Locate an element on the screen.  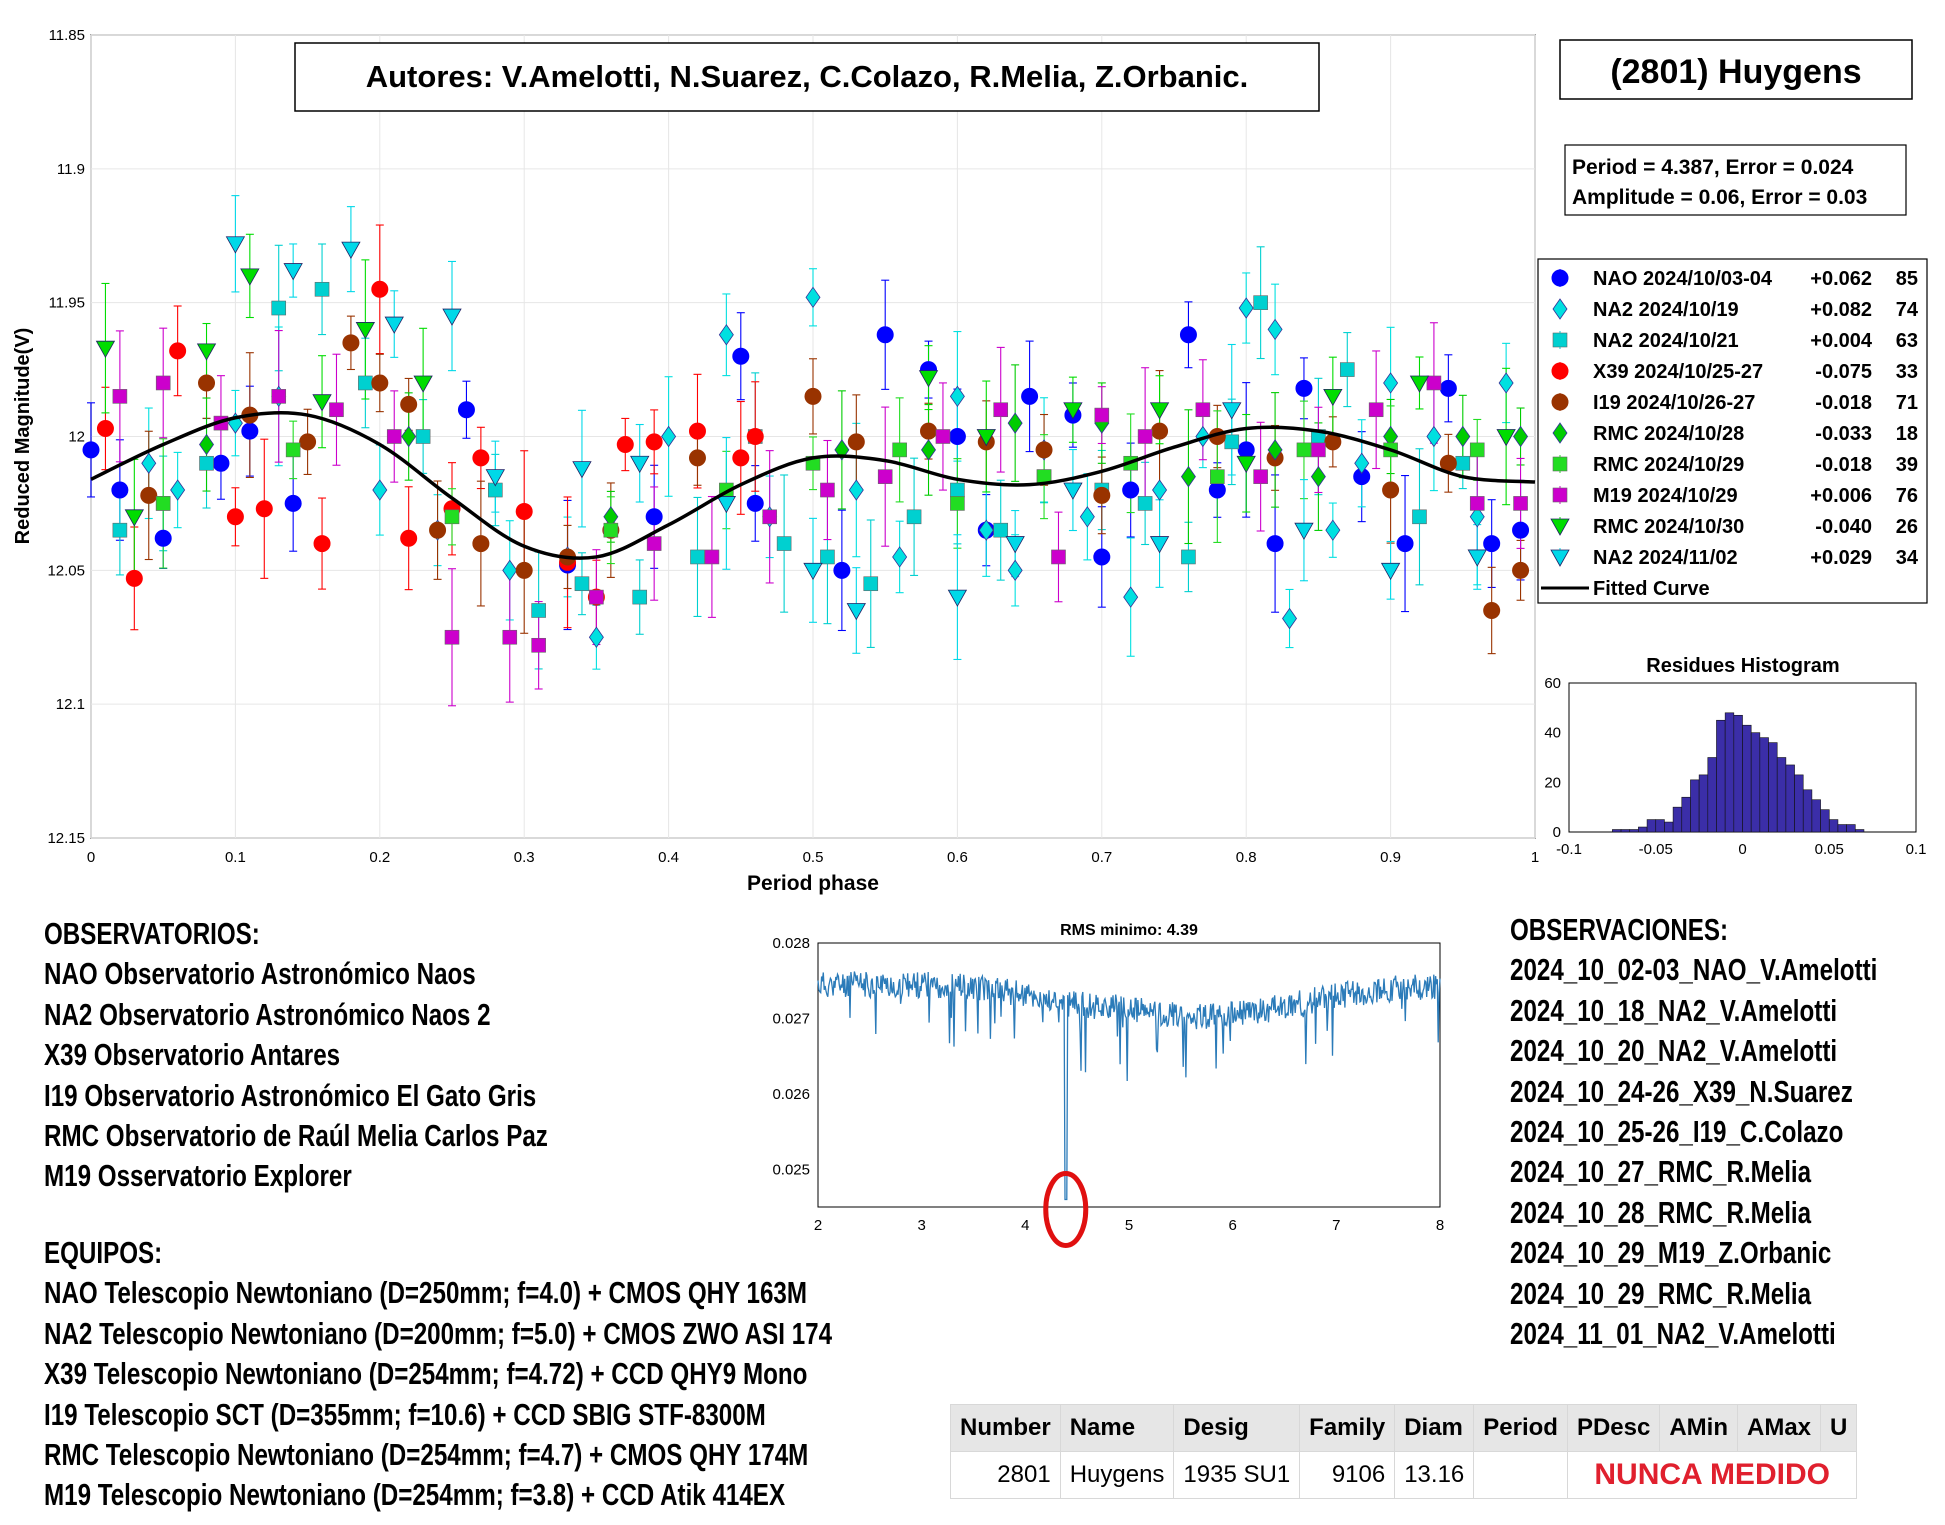
rms-y-tick: 0.027 is located at coordinates (791, 1018).